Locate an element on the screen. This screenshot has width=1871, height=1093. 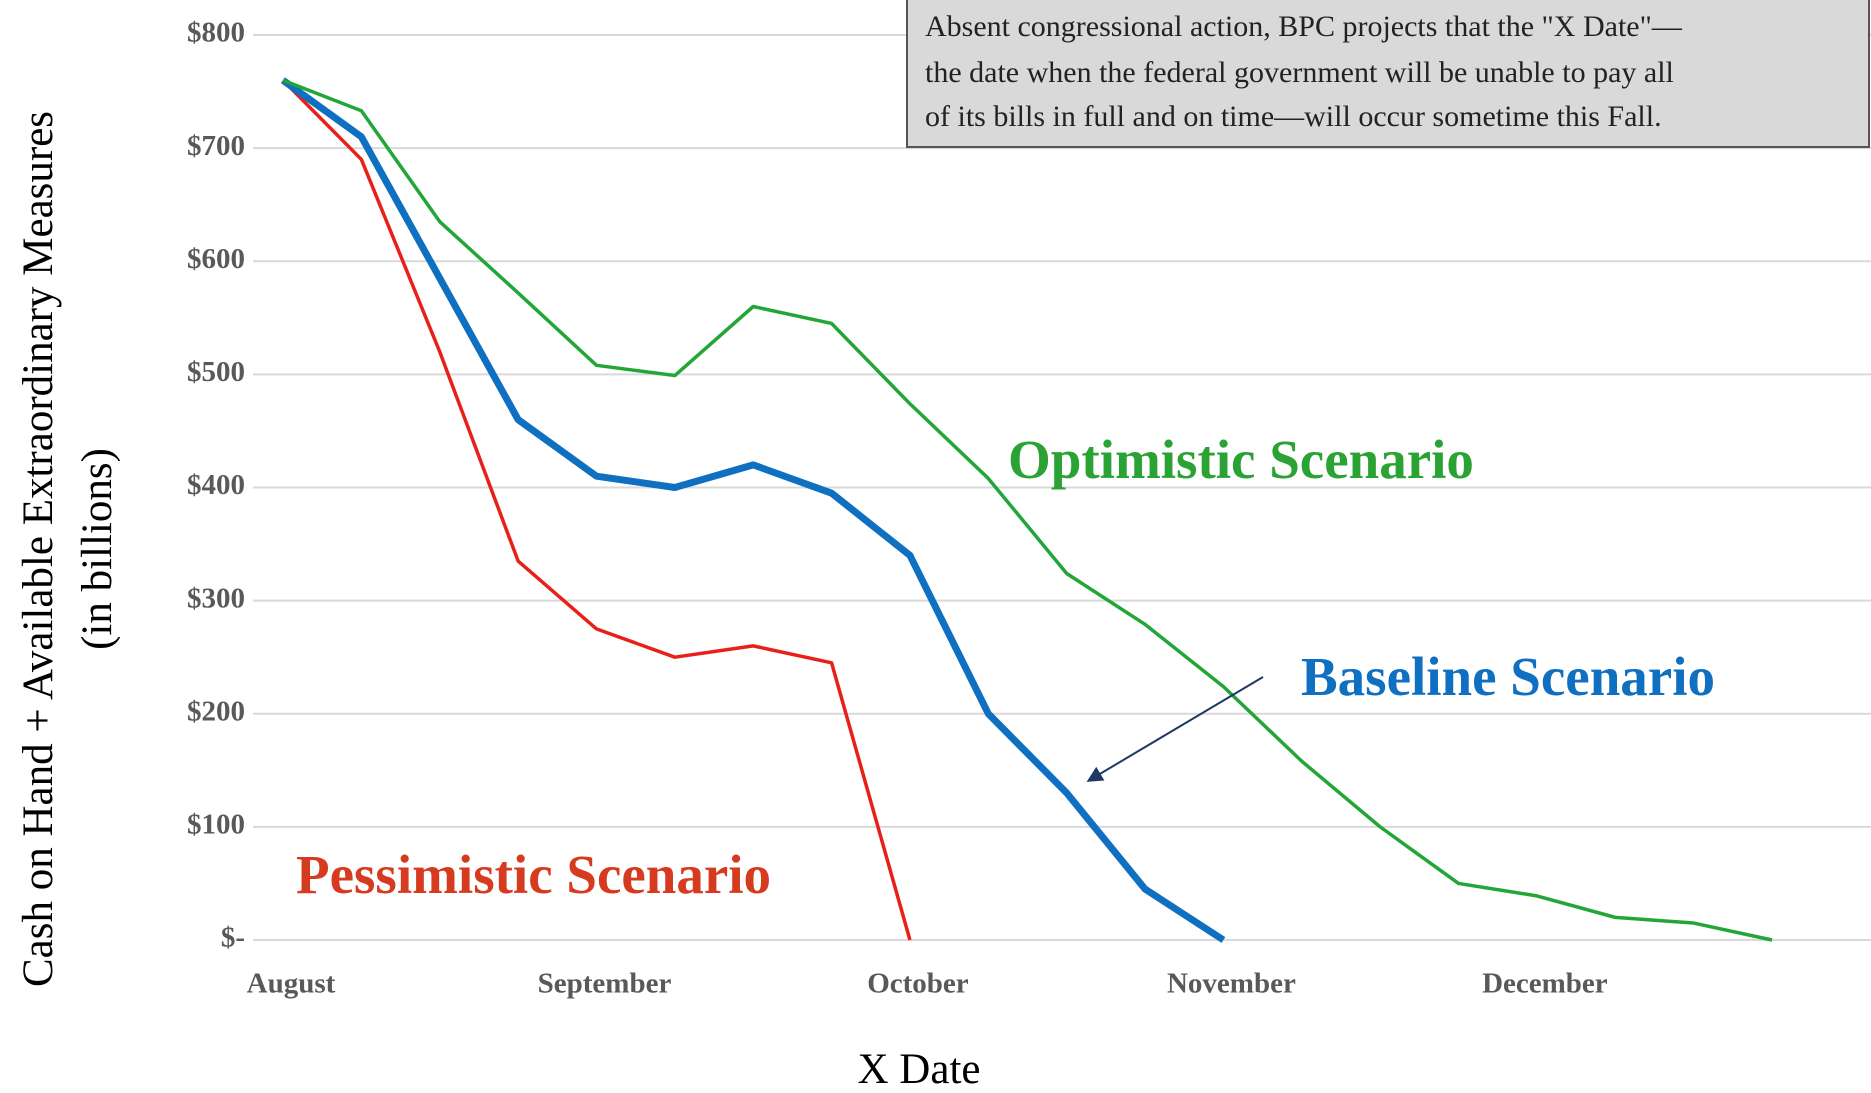
y-tick-label: $200 is located at coordinates (216, 711).